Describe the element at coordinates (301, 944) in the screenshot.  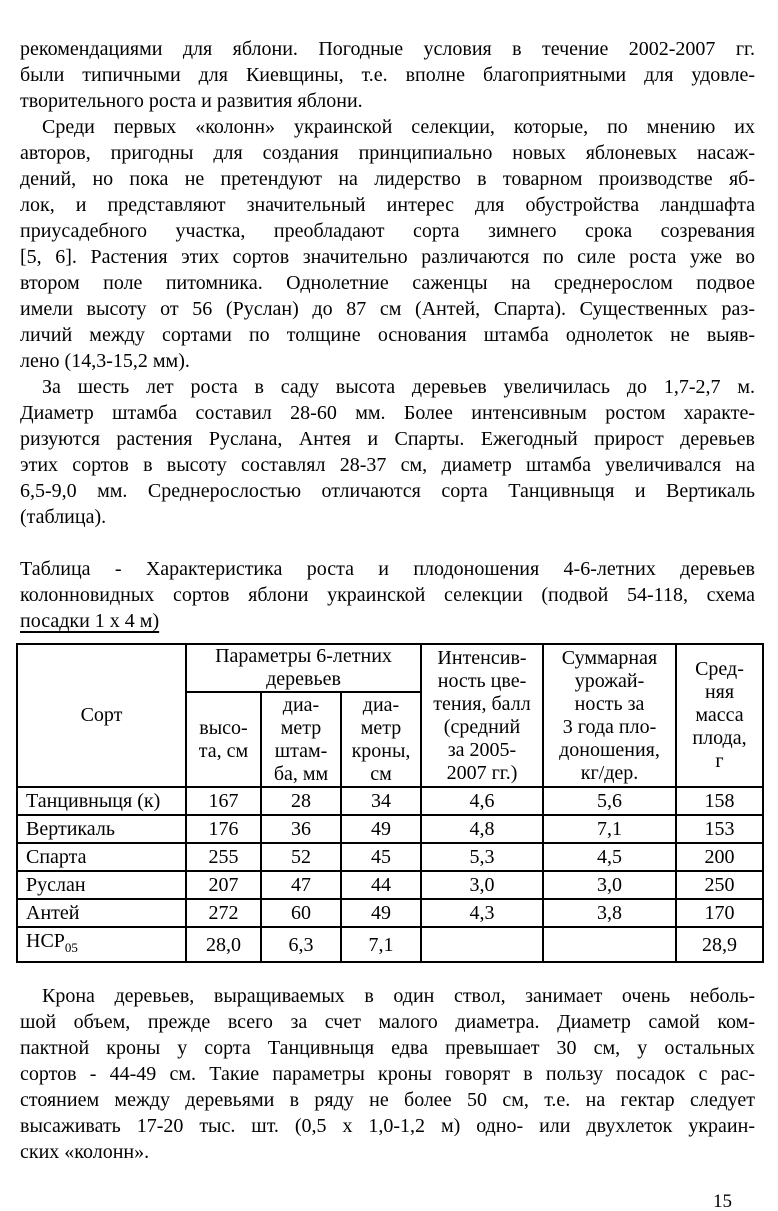
I see `cell-value: 6,3` at that location.